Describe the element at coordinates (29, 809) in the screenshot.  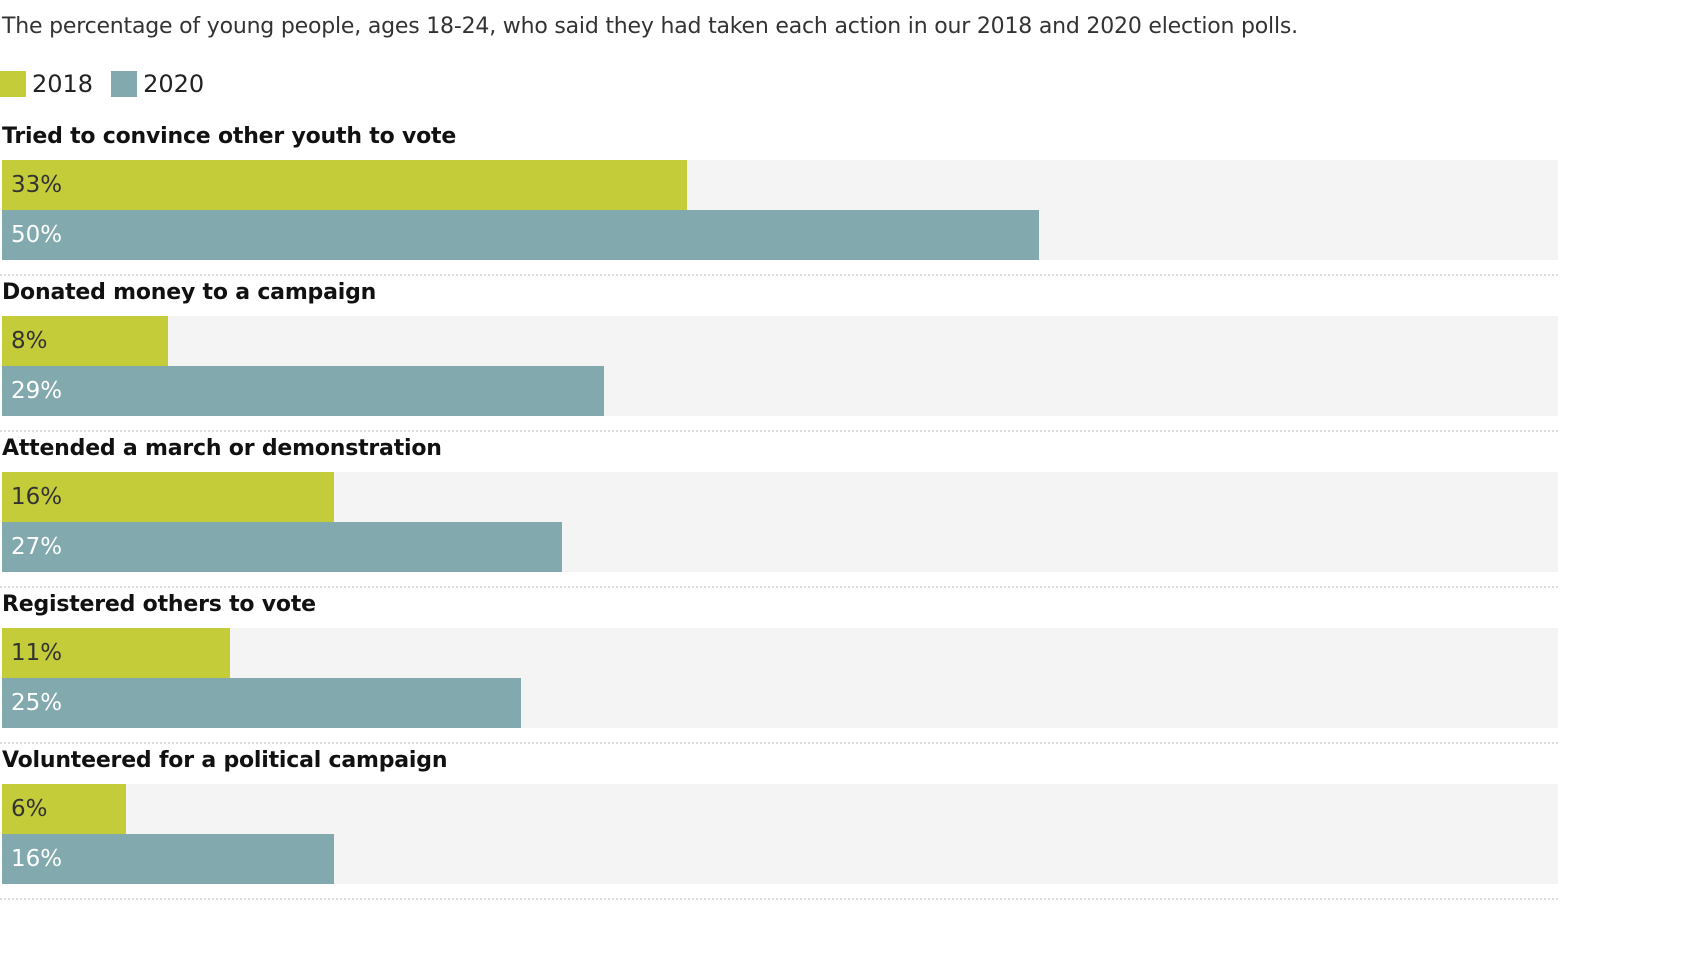
I see `bar-value-2018: 6%` at that location.